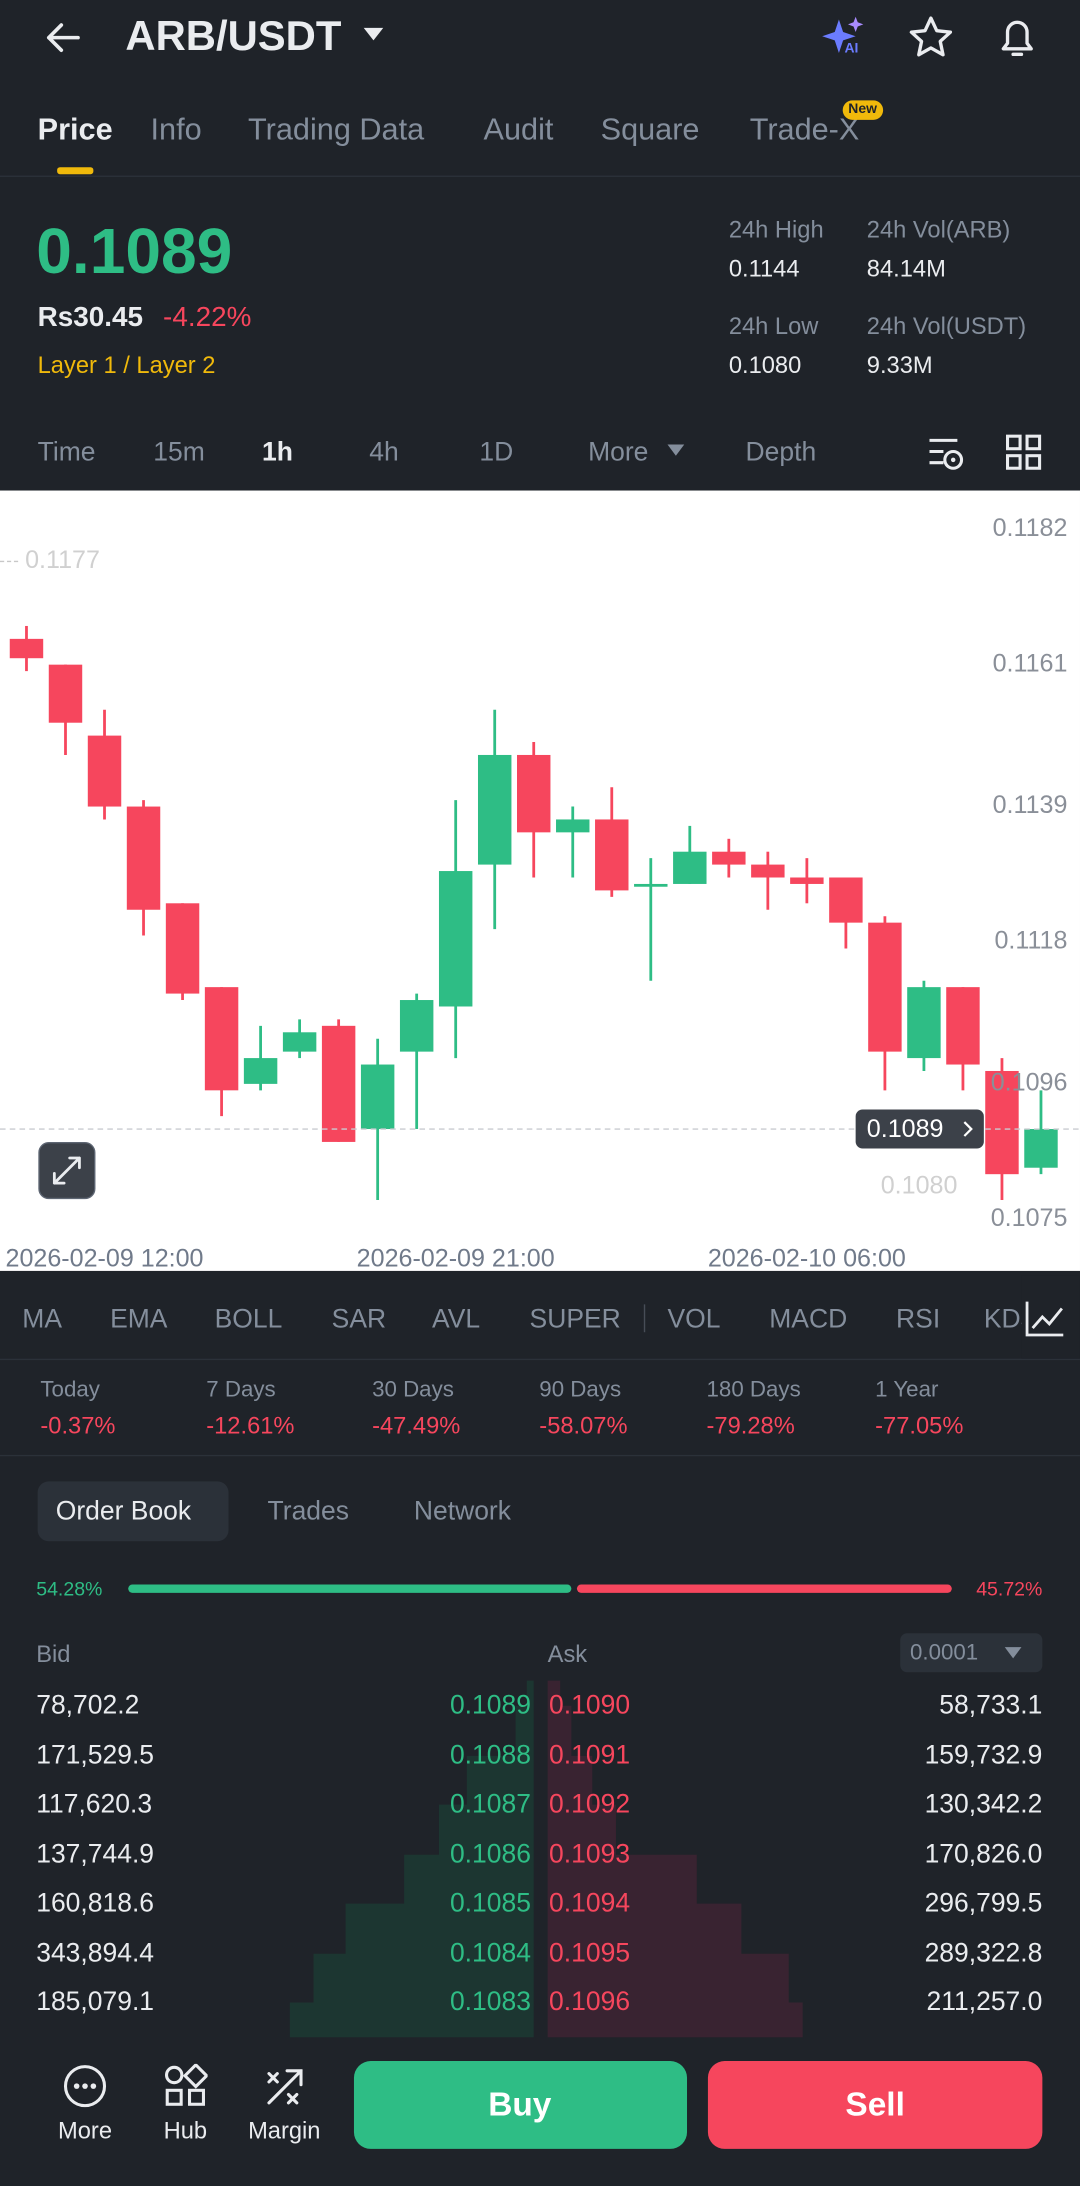 The width and height of the screenshot is (1080, 2186). What do you see at coordinates (490, 1706) in the screenshot?
I see `bid-price: 0.1089` at bounding box center [490, 1706].